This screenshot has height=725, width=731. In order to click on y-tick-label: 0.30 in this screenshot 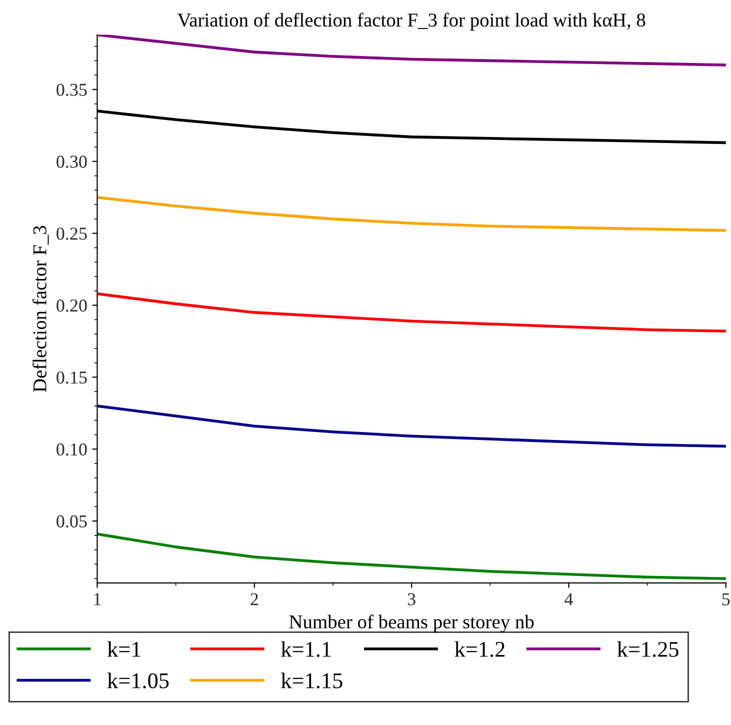, I will do `click(71, 162)`.